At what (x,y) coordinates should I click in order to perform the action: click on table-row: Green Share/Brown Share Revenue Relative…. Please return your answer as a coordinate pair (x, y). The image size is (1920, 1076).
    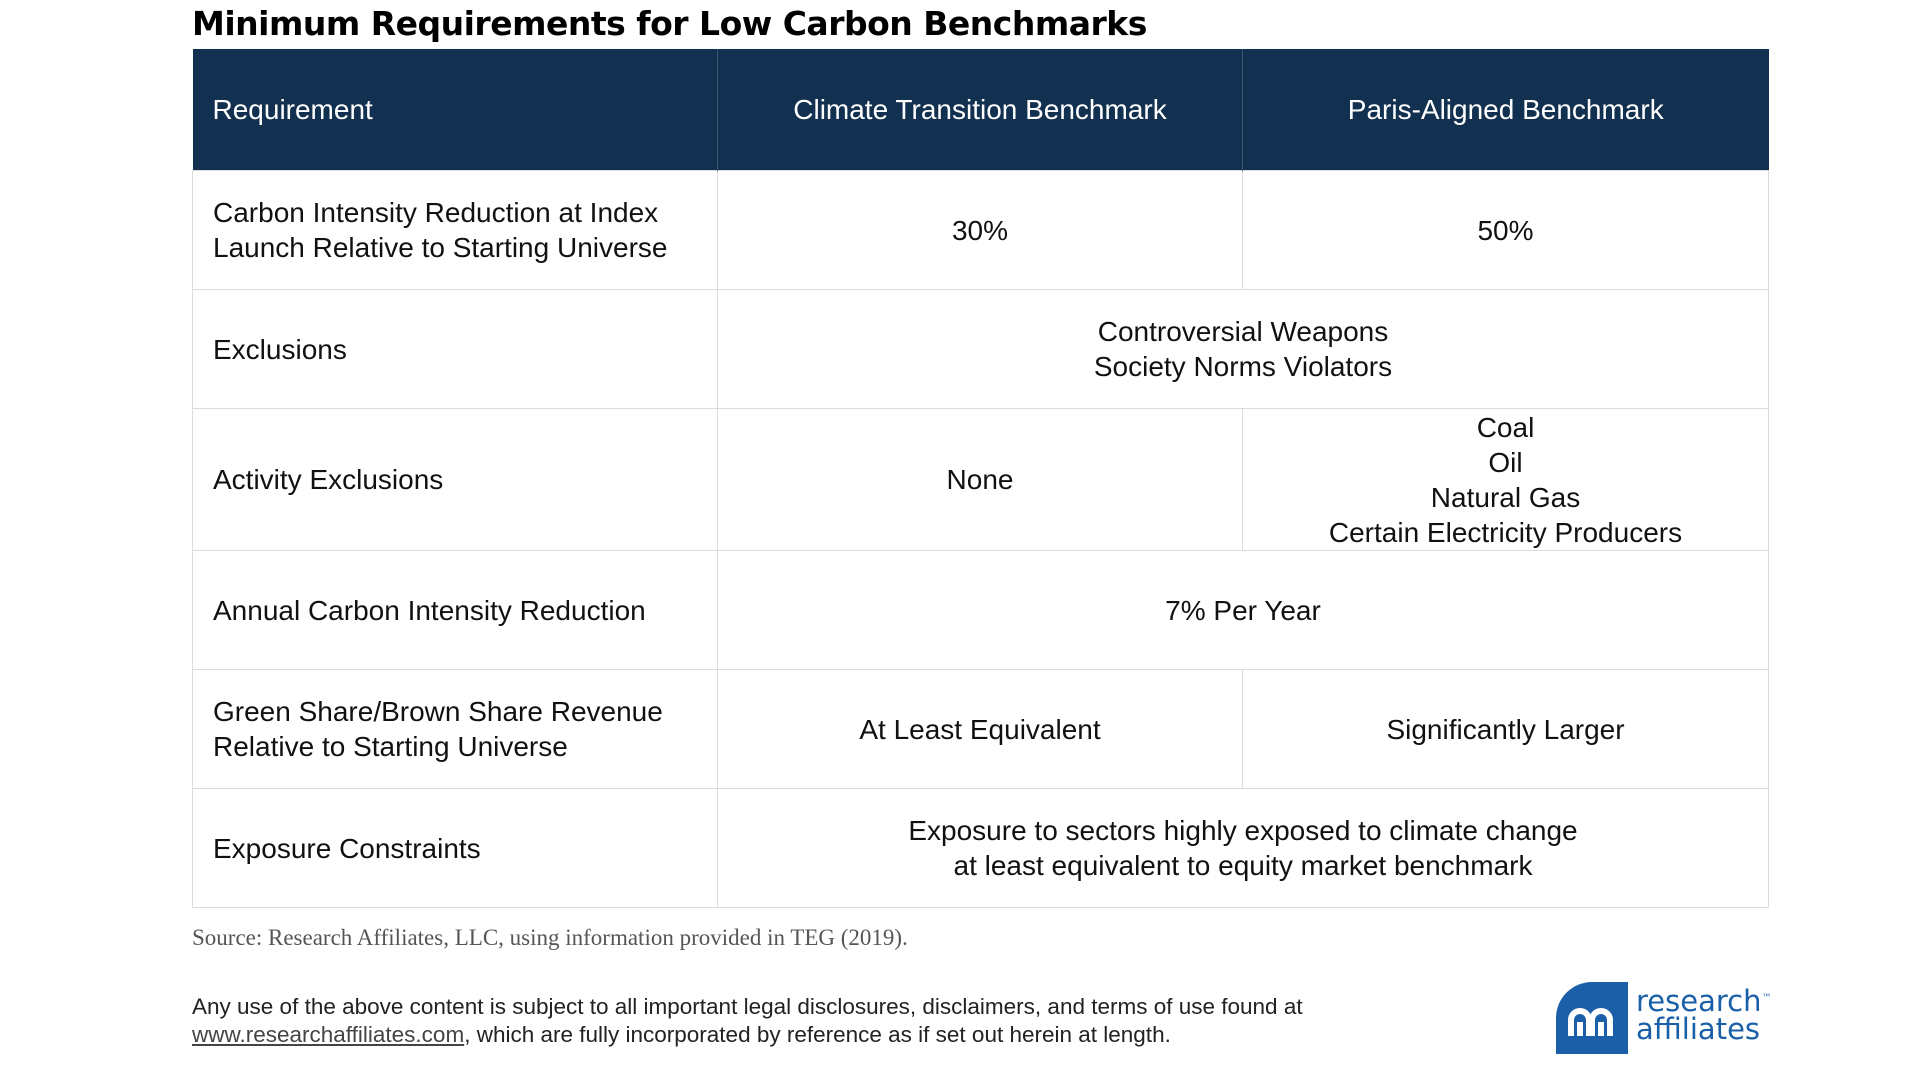
    Looking at the image, I should click on (980, 729).